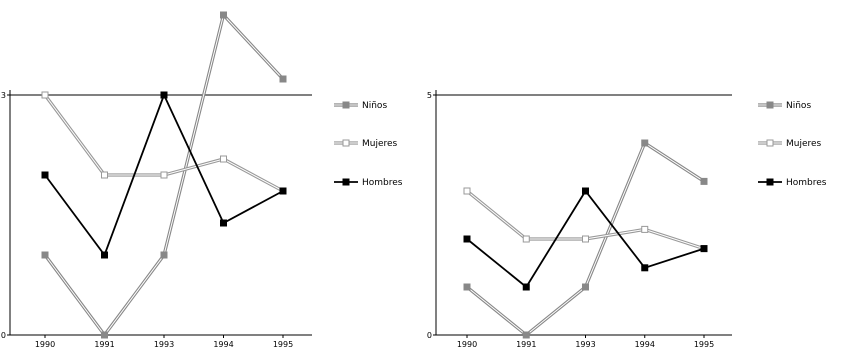 The height and width of the screenshot is (349, 846). Describe the element at coordinates (3, 95) in the screenshot. I see `y-tick-label: 3` at that location.